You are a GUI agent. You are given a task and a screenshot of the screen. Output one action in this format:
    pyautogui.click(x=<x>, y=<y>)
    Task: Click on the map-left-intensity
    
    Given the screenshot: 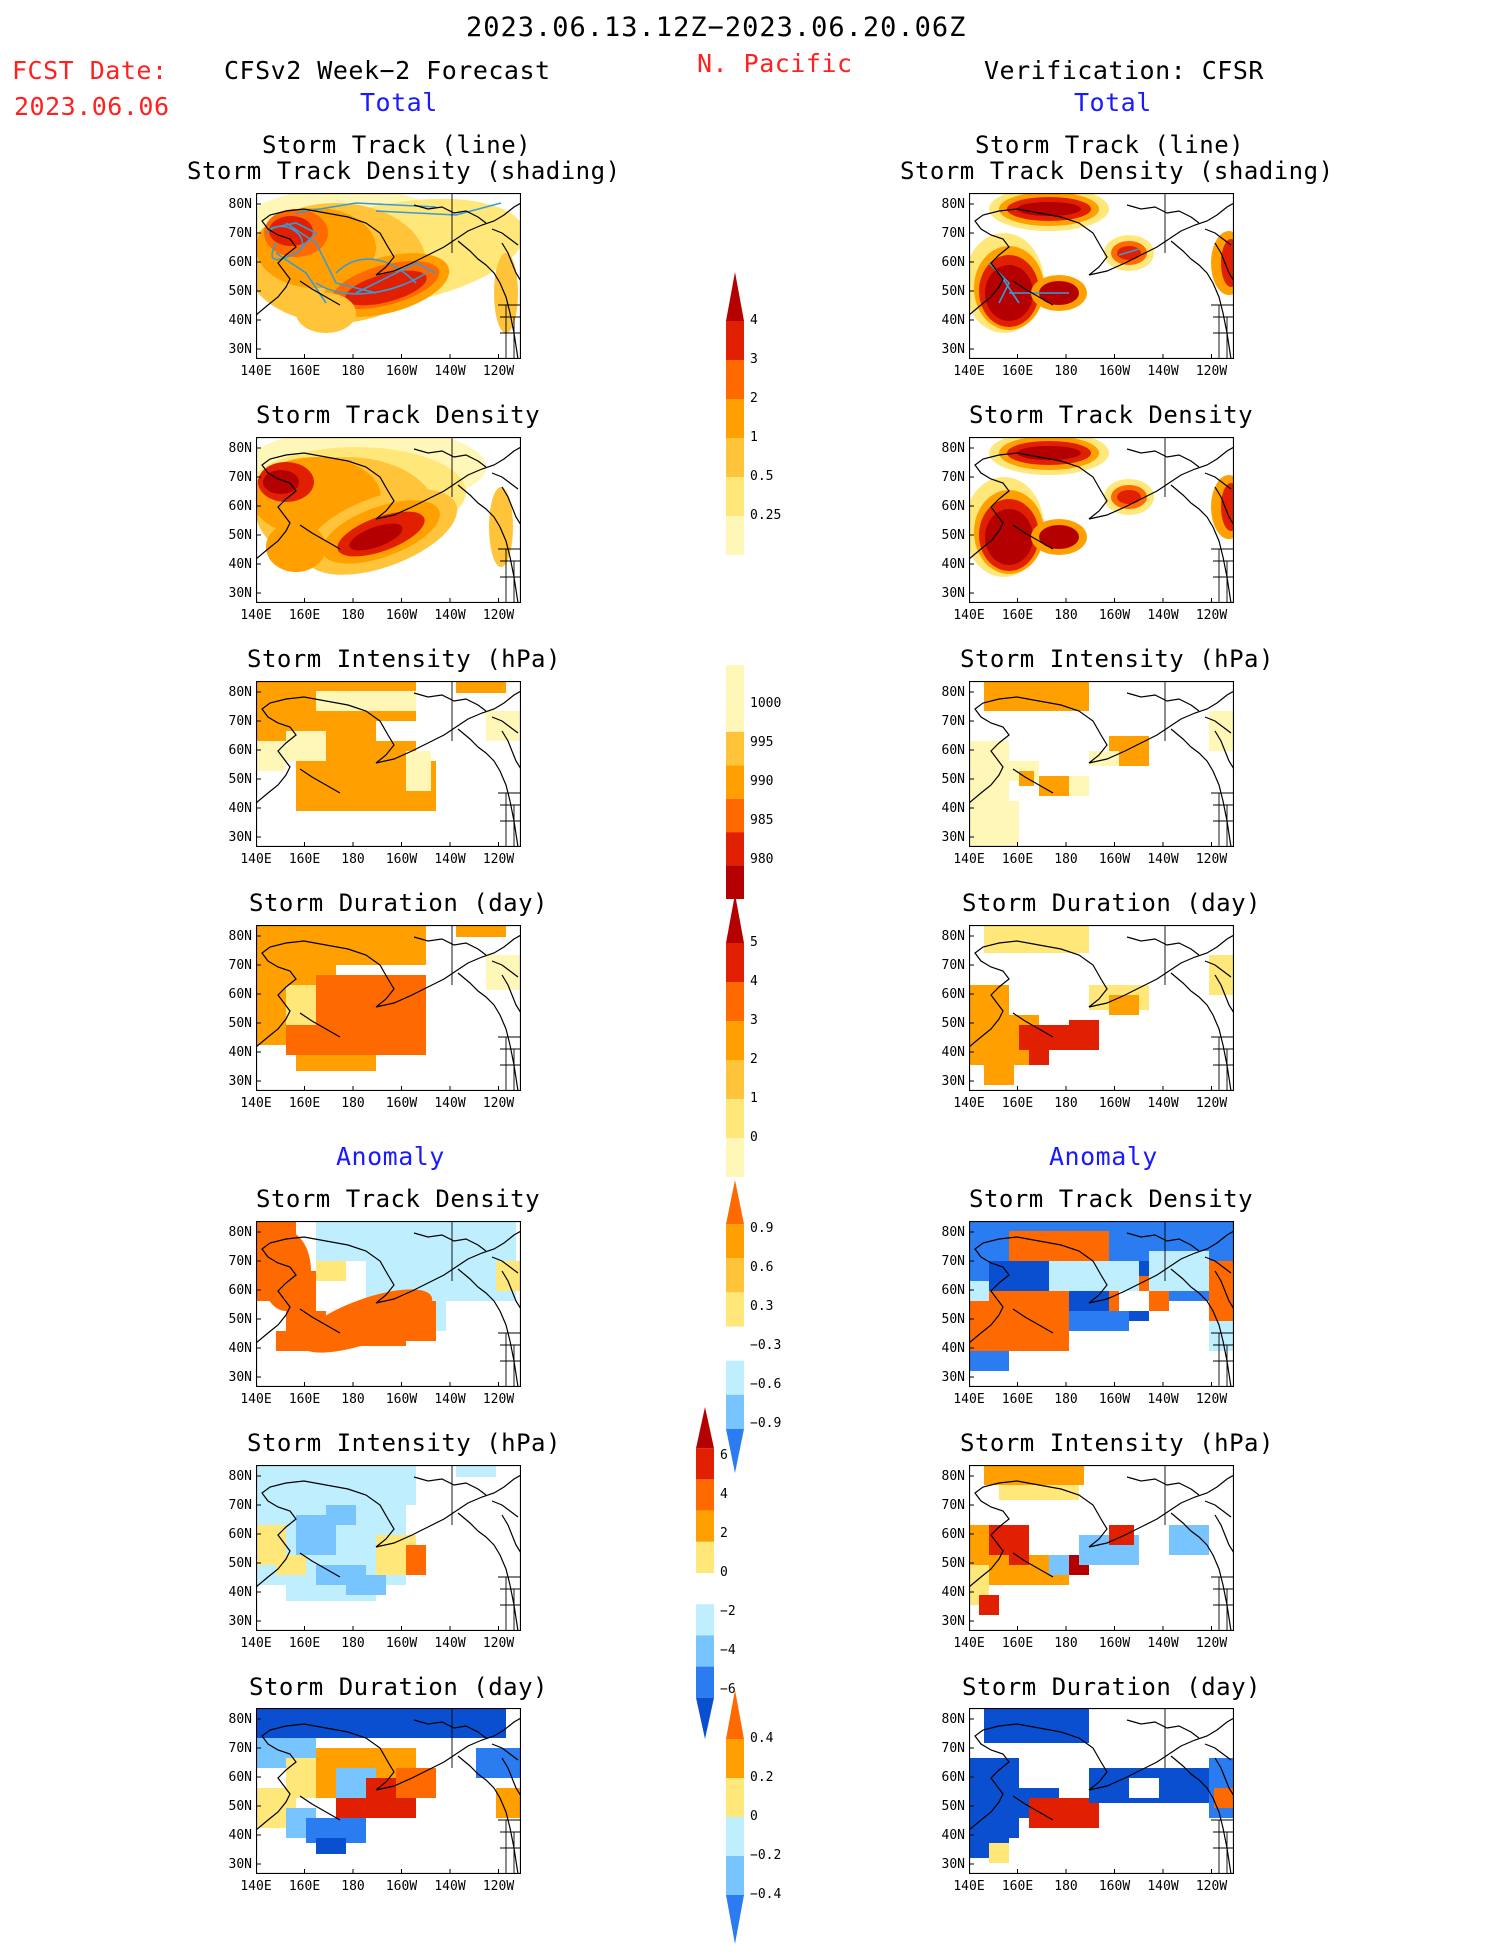 What is the action you would take?
    pyautogui.click(x=388, y=764)
    